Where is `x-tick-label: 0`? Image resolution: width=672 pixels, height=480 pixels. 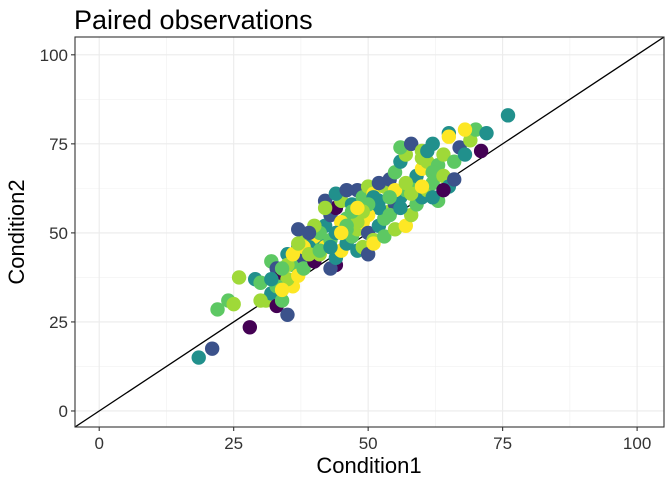 x-tick-label: 0 is located at coordinates (98, 443).